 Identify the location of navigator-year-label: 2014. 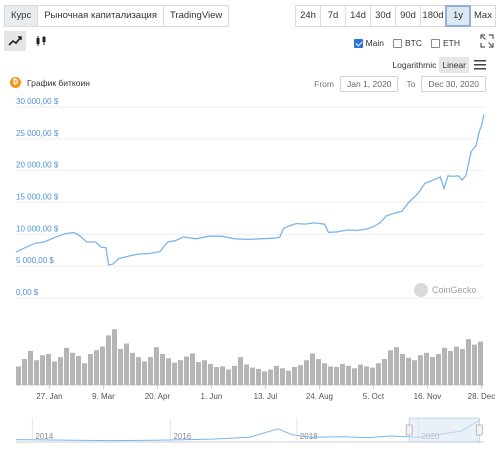
(44, 436).